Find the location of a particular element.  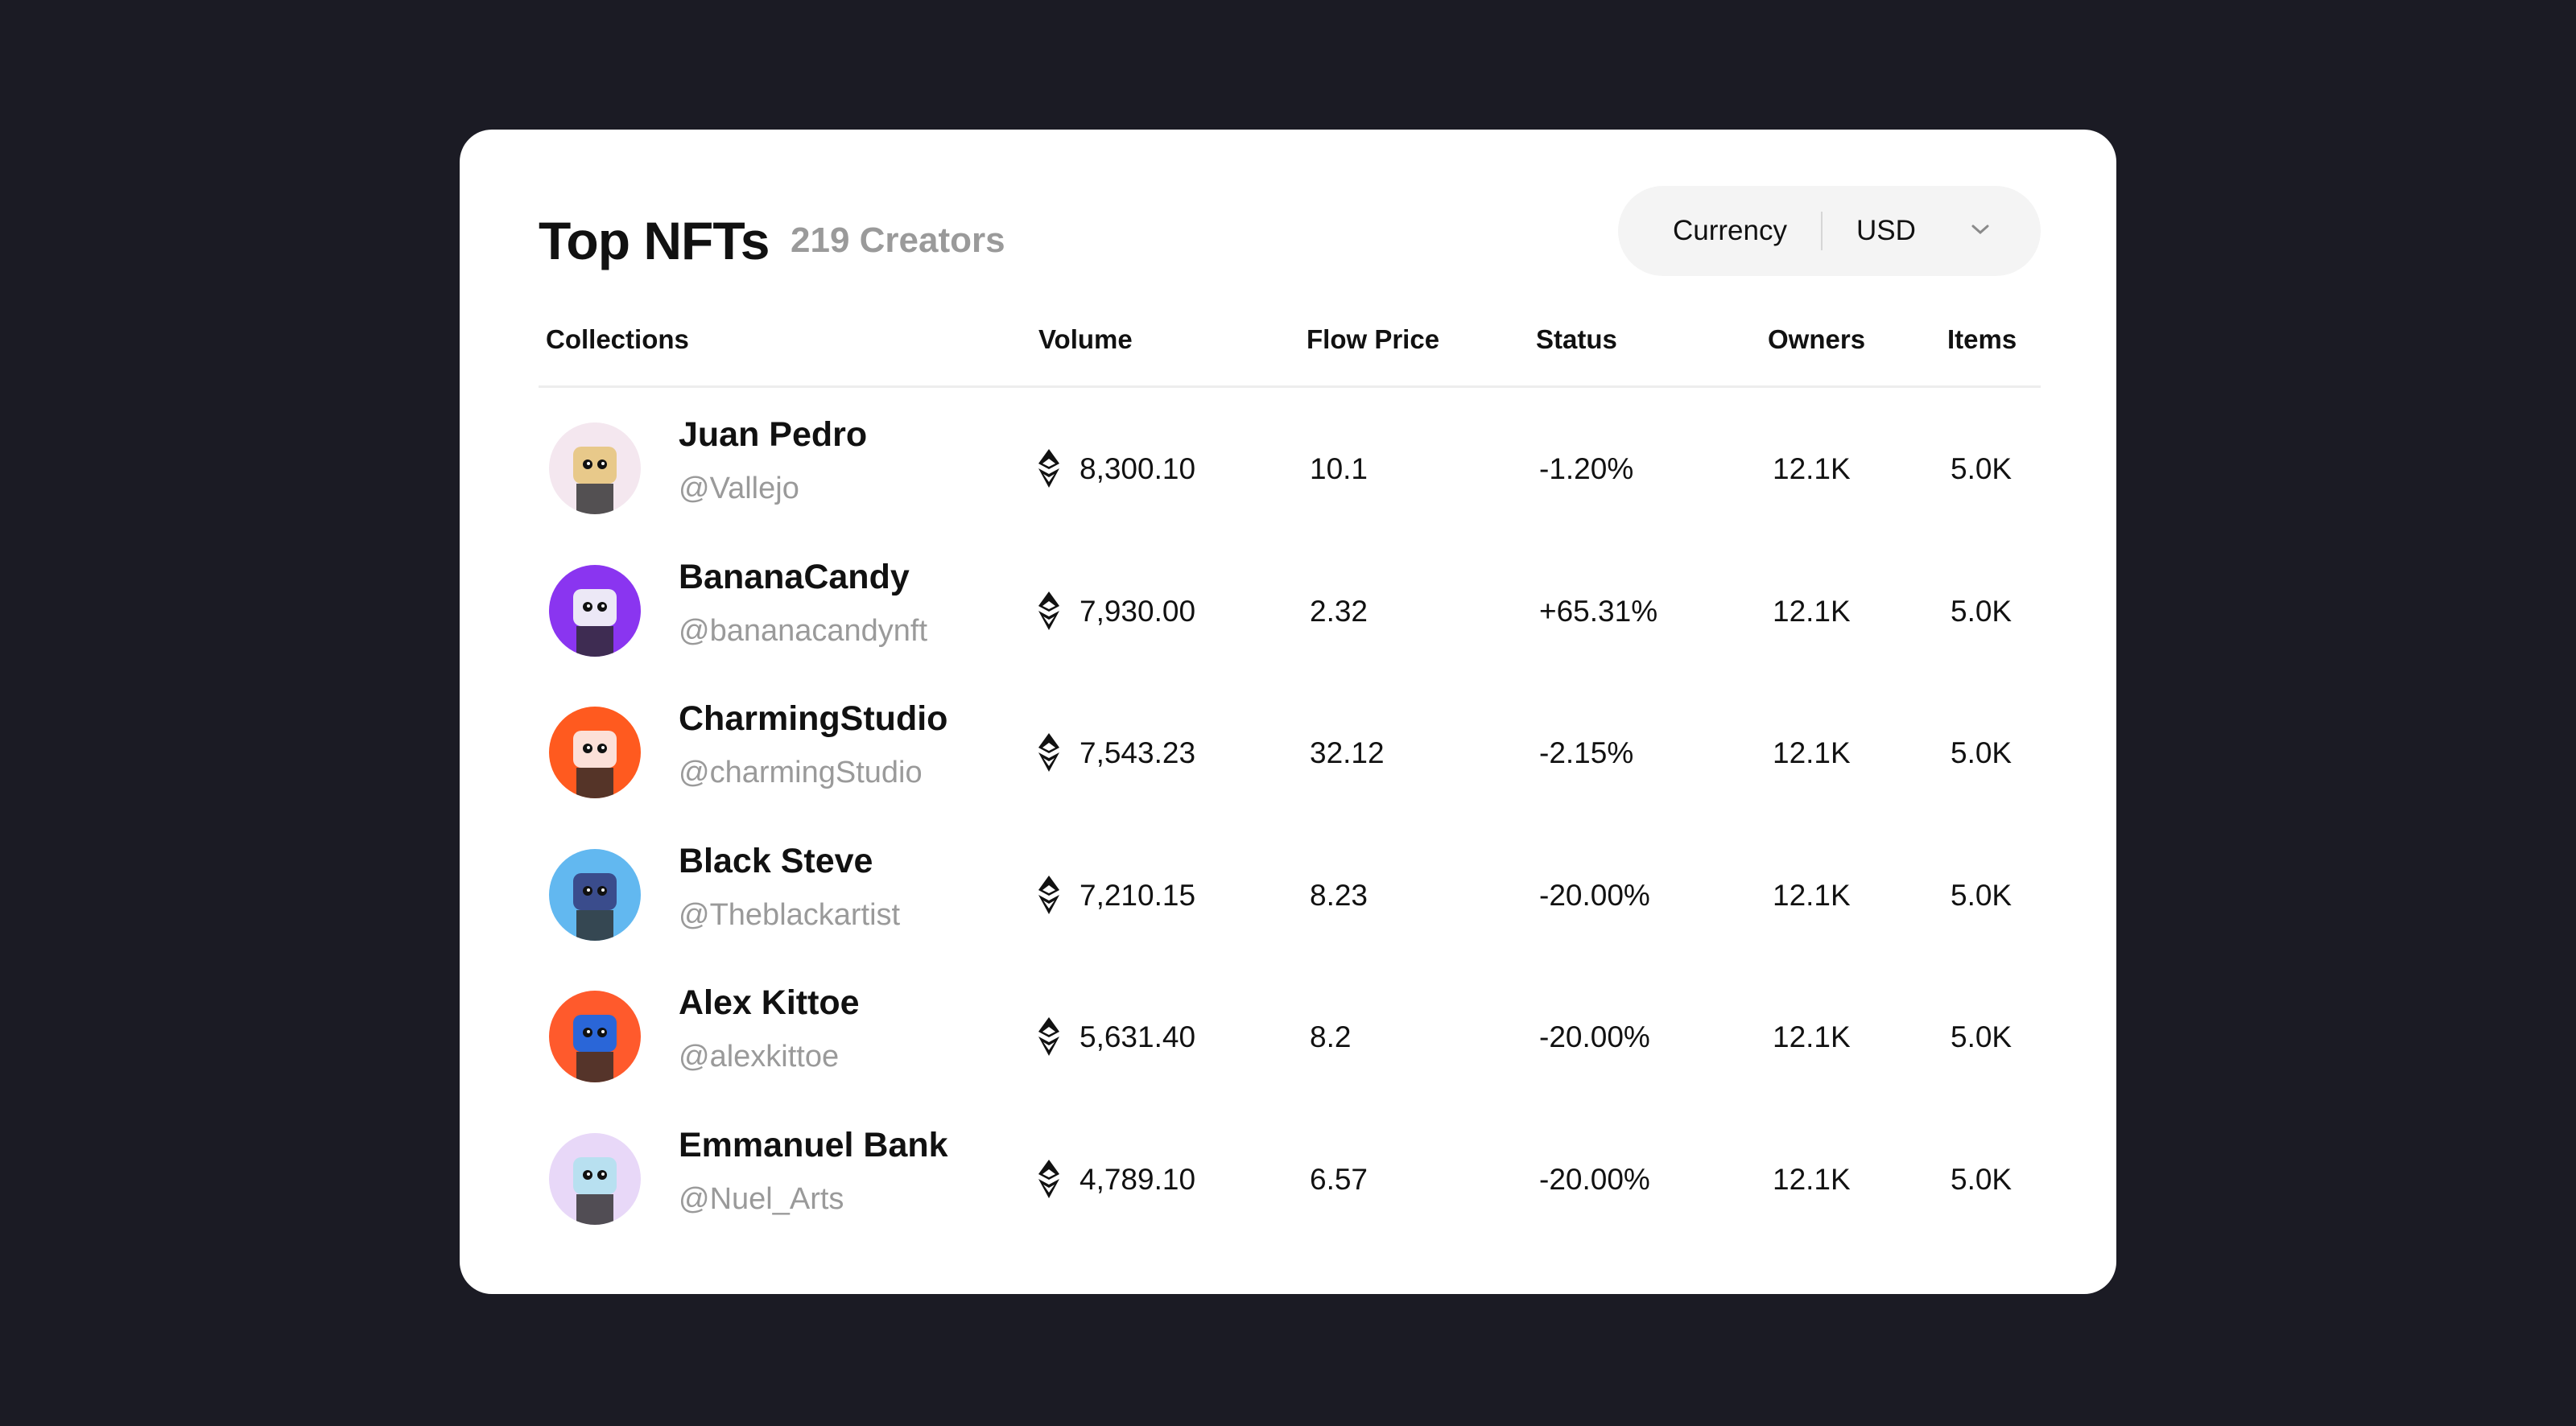

collection-handle: @Nuel_Arts is located at coordinates (761, 1198).